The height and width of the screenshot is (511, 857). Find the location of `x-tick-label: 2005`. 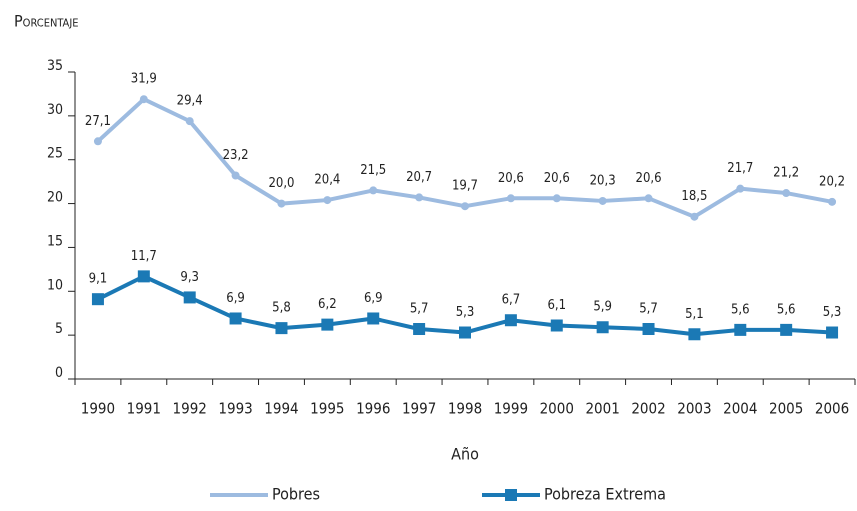

x-tick-label: 2005 is located at coordinates (786, 409).